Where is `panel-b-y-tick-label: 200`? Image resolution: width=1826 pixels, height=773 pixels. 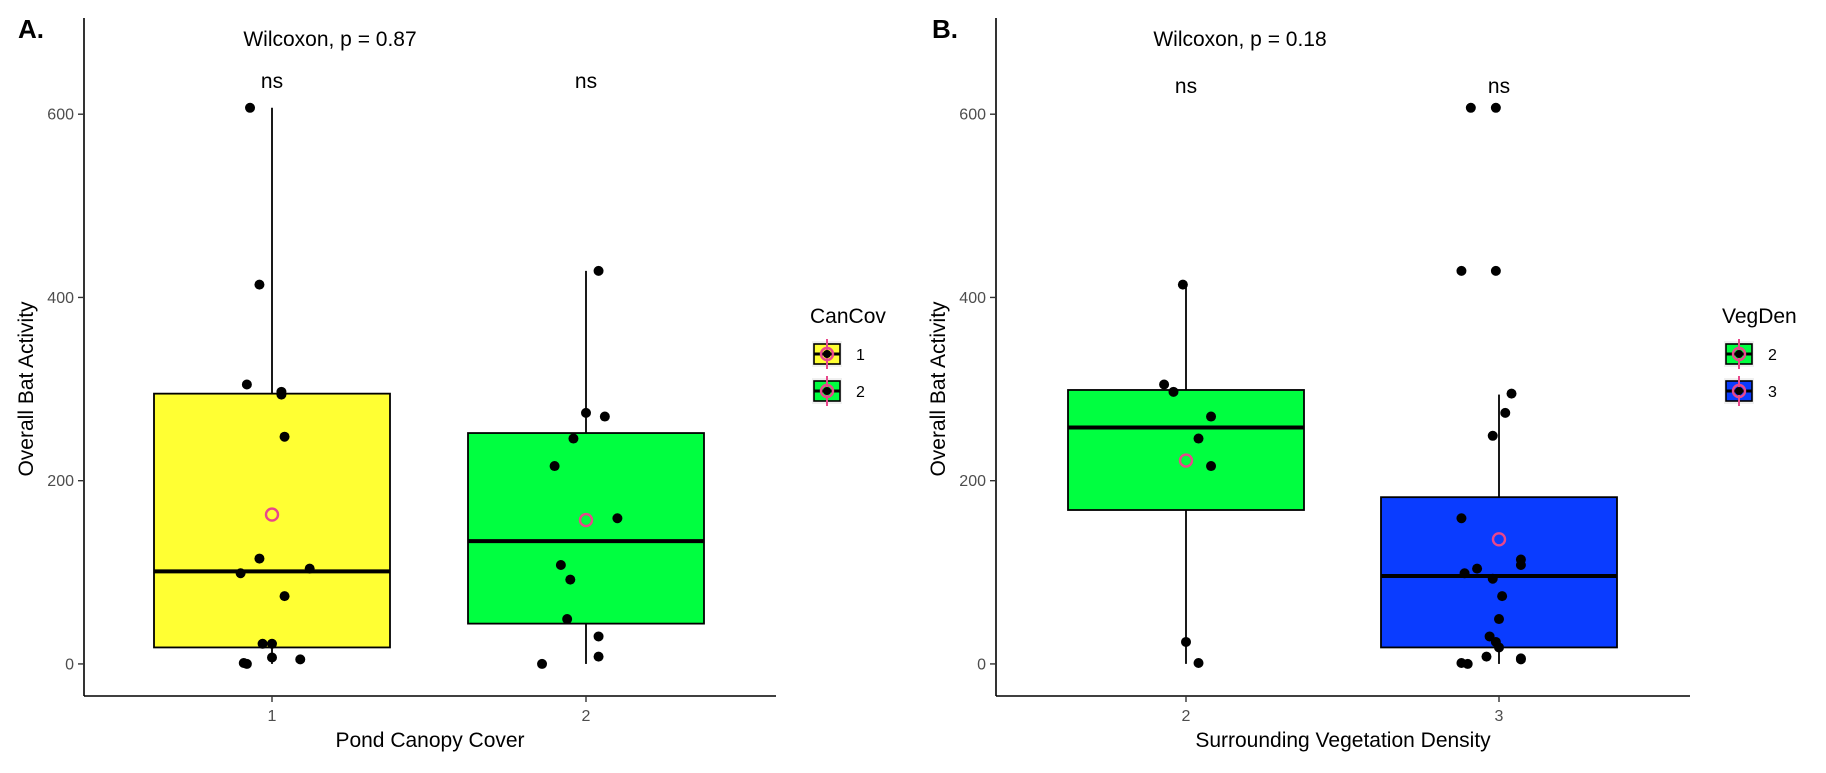 panel-b-y-tick-label: 200 is located at coordinates (972, 481).